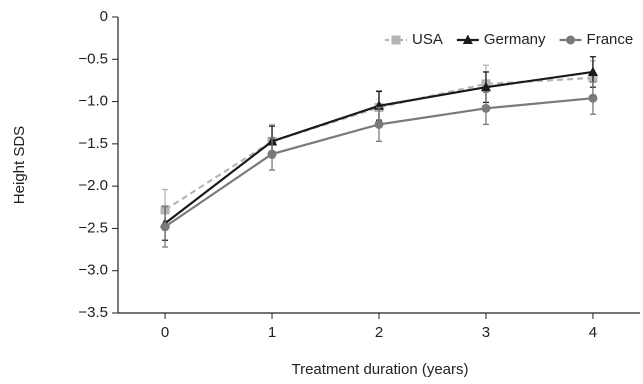  I want to click on x-tick-label: 1, so click(272, 332).